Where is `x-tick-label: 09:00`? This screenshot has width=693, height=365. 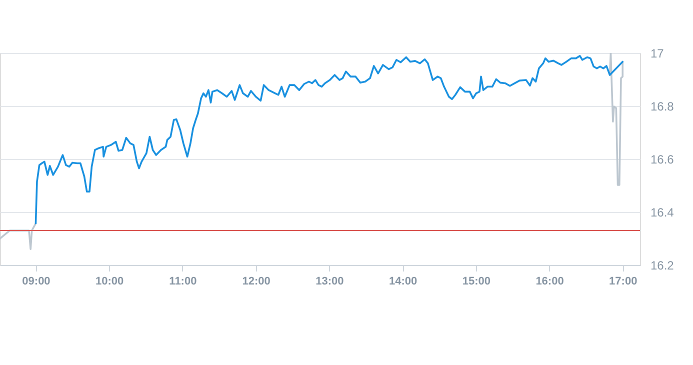
x-tick-label: 09:00 is located at coordinates (36, 282).